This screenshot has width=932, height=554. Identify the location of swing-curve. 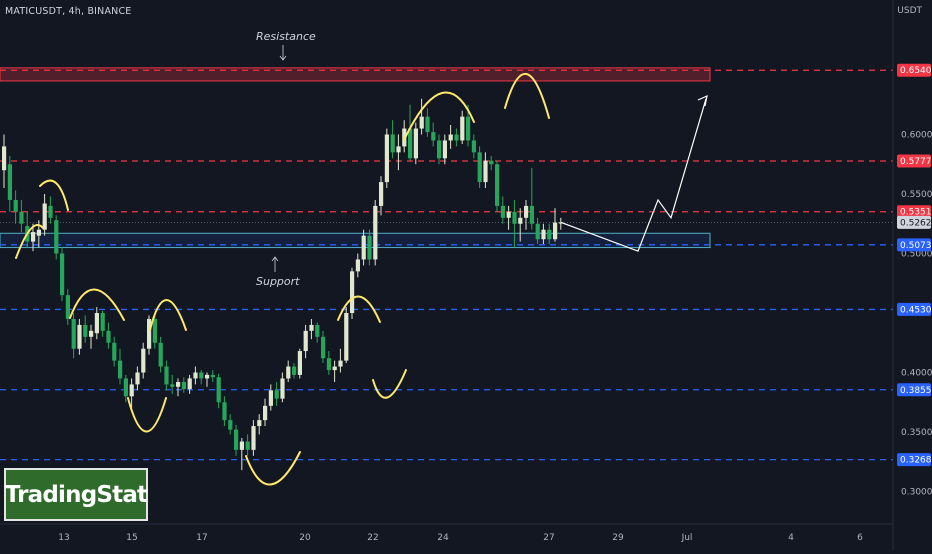
(527, 96).